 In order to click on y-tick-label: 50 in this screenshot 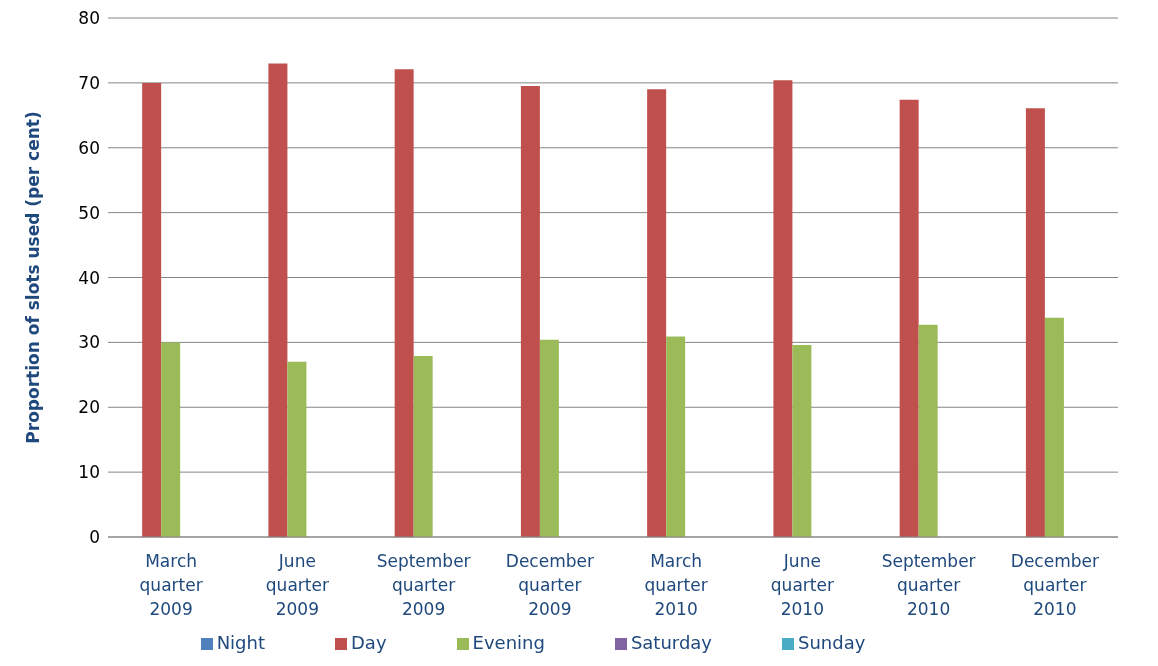, I will do `click(89, 212)`.